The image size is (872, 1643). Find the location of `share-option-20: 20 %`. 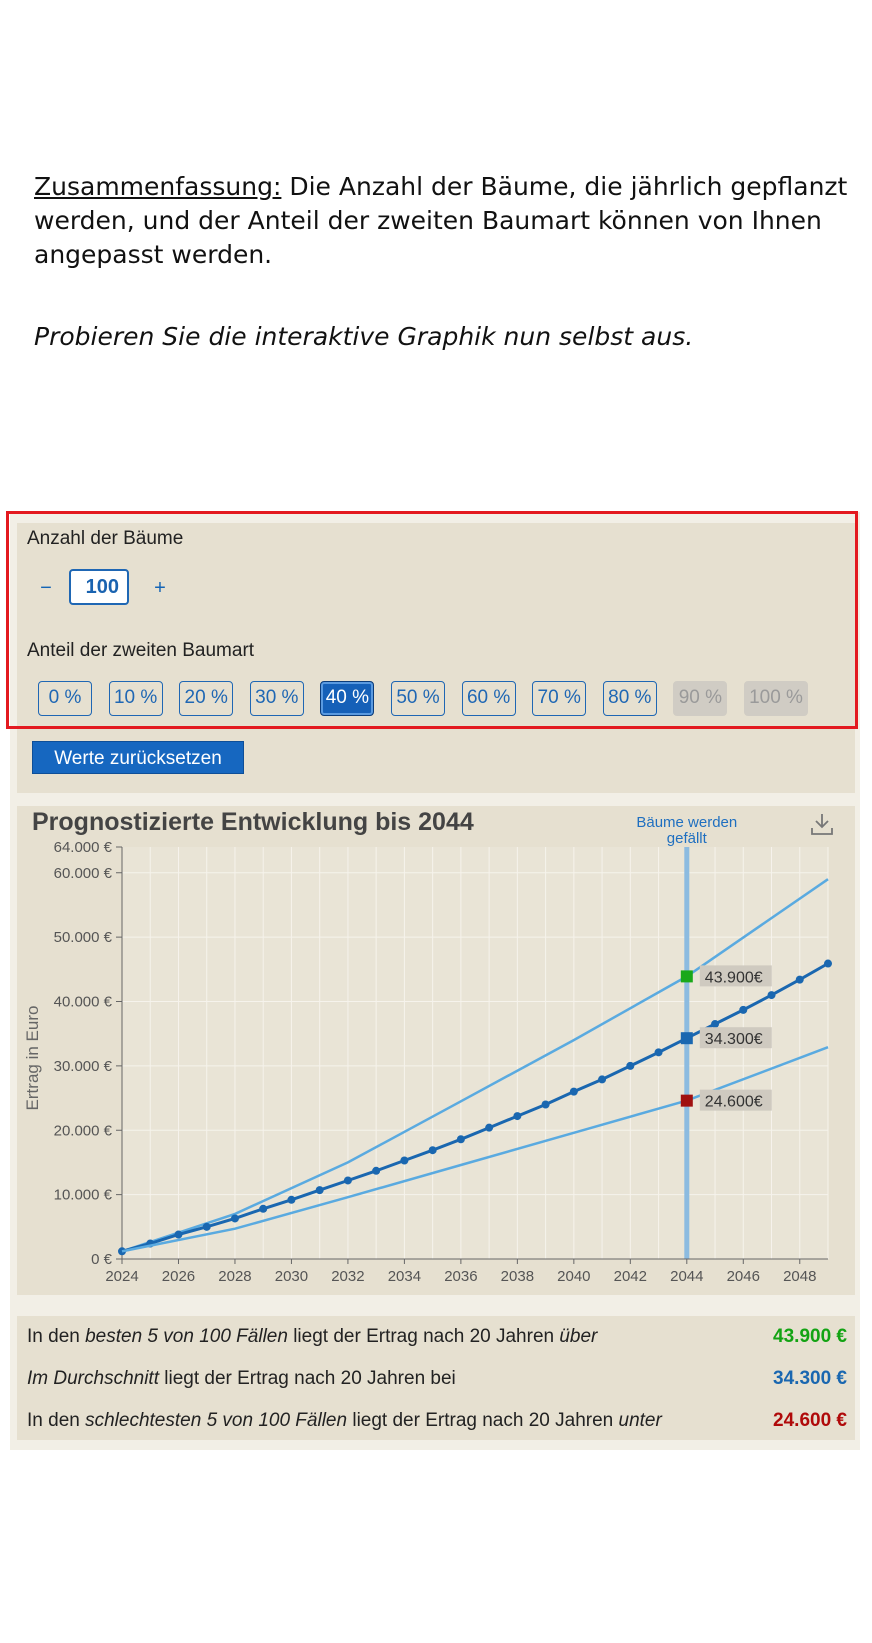

share-option-20: 20 % is located at coordinates (206, 698).